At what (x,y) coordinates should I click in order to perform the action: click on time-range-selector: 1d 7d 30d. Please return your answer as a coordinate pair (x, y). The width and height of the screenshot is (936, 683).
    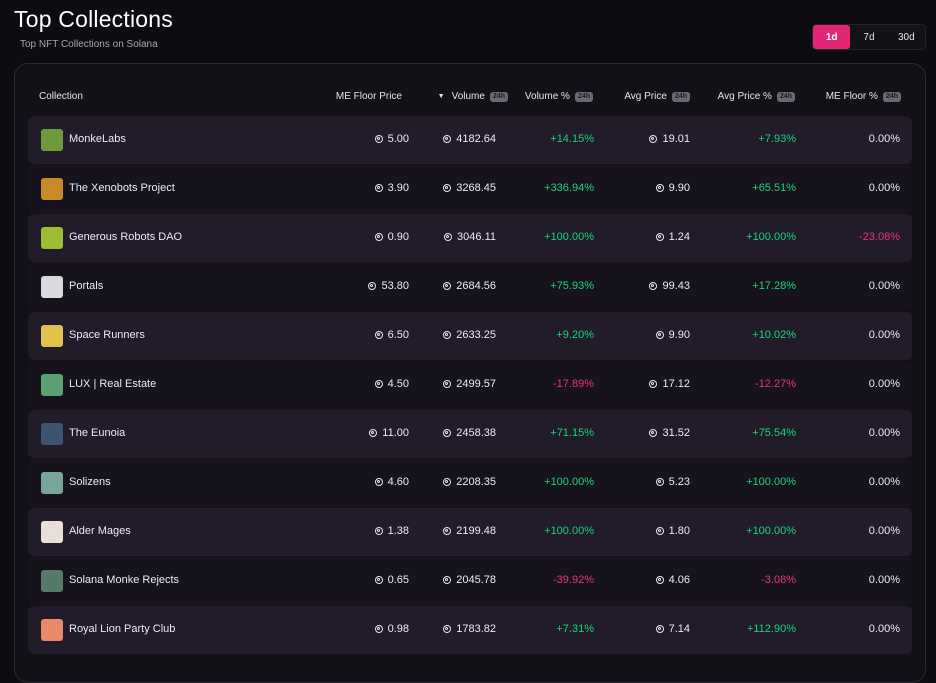
    Looking at the image, I should click on (869, 37).